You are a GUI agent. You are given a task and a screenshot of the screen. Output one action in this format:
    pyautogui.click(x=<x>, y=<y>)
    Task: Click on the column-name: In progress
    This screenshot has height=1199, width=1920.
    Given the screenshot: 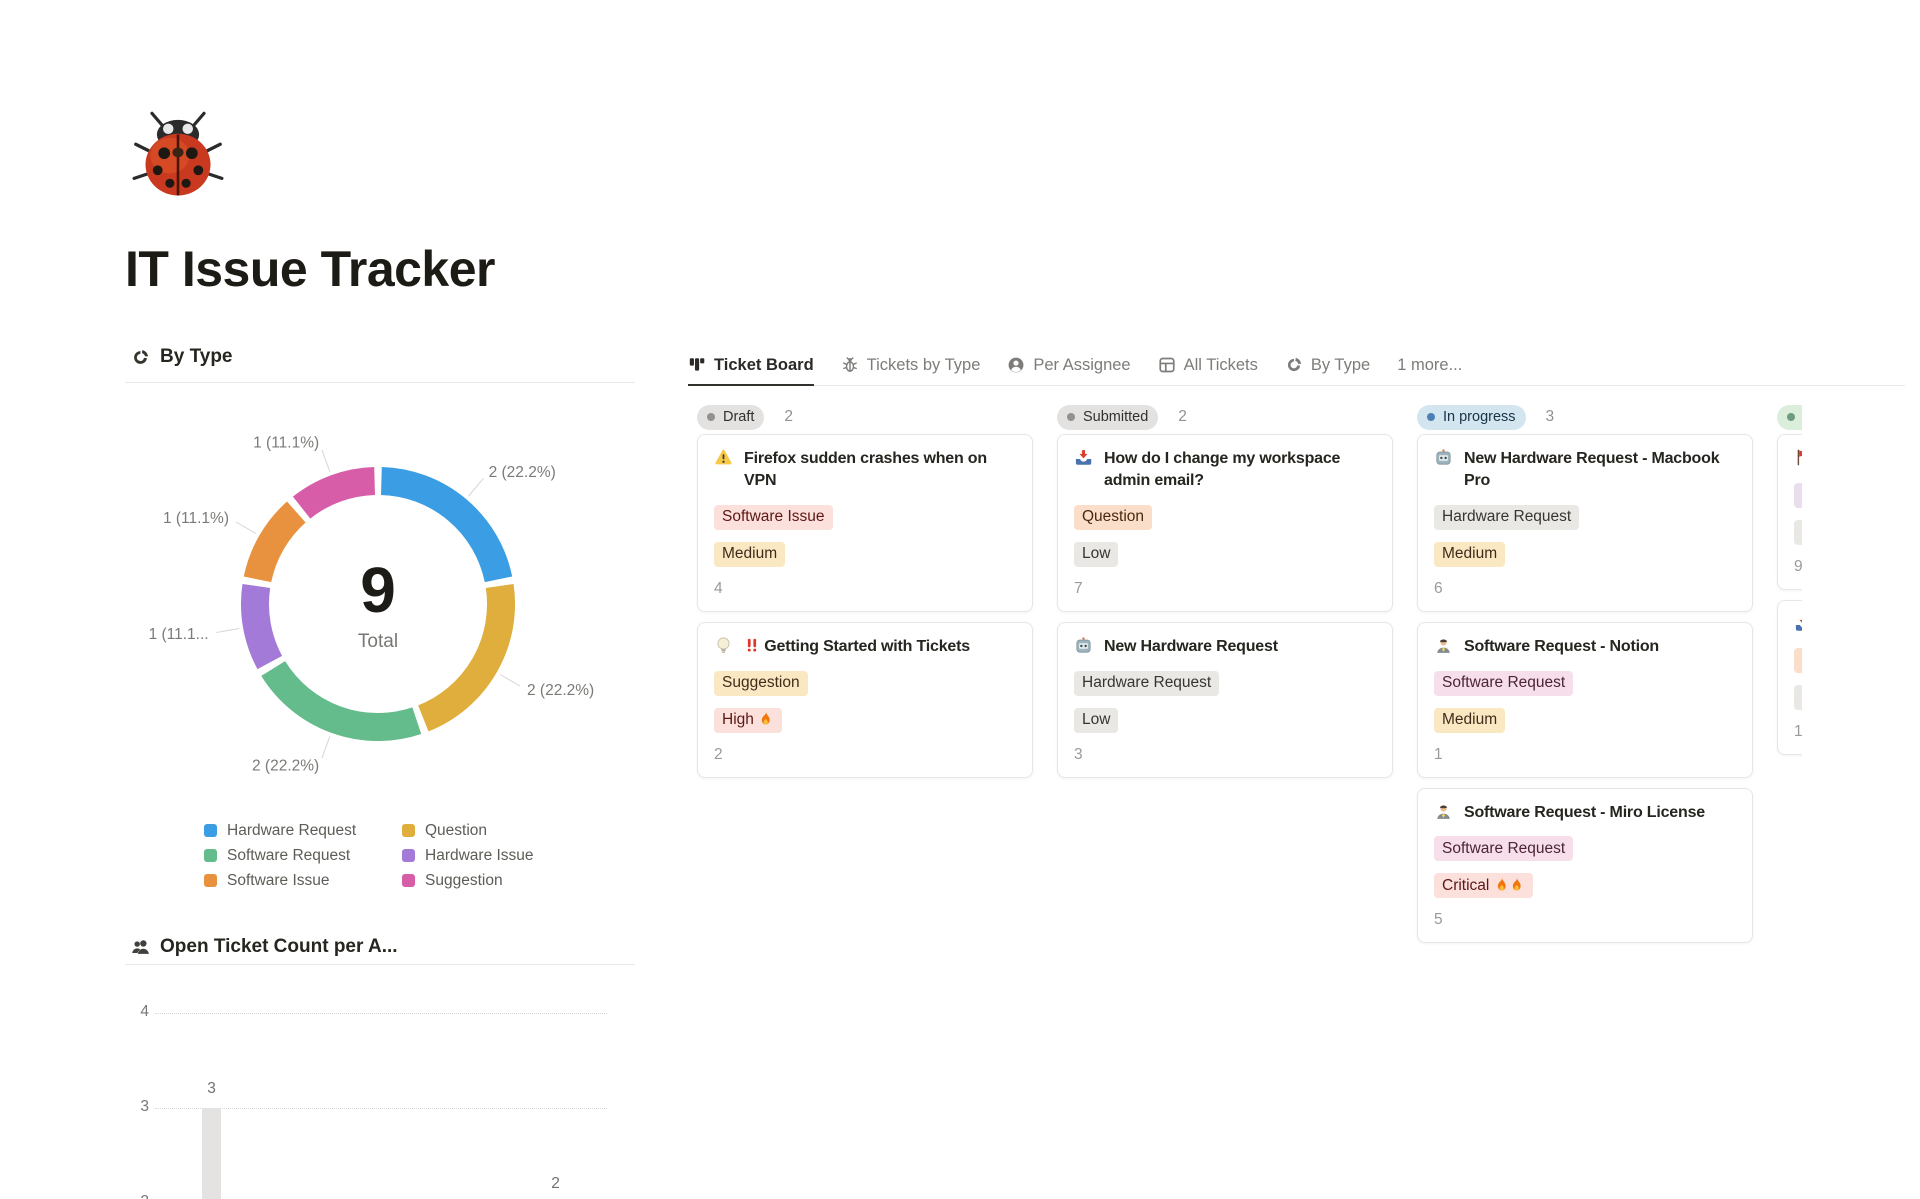 What is the action you would take?
    pyautogui.click(x=1479, y=417)
    